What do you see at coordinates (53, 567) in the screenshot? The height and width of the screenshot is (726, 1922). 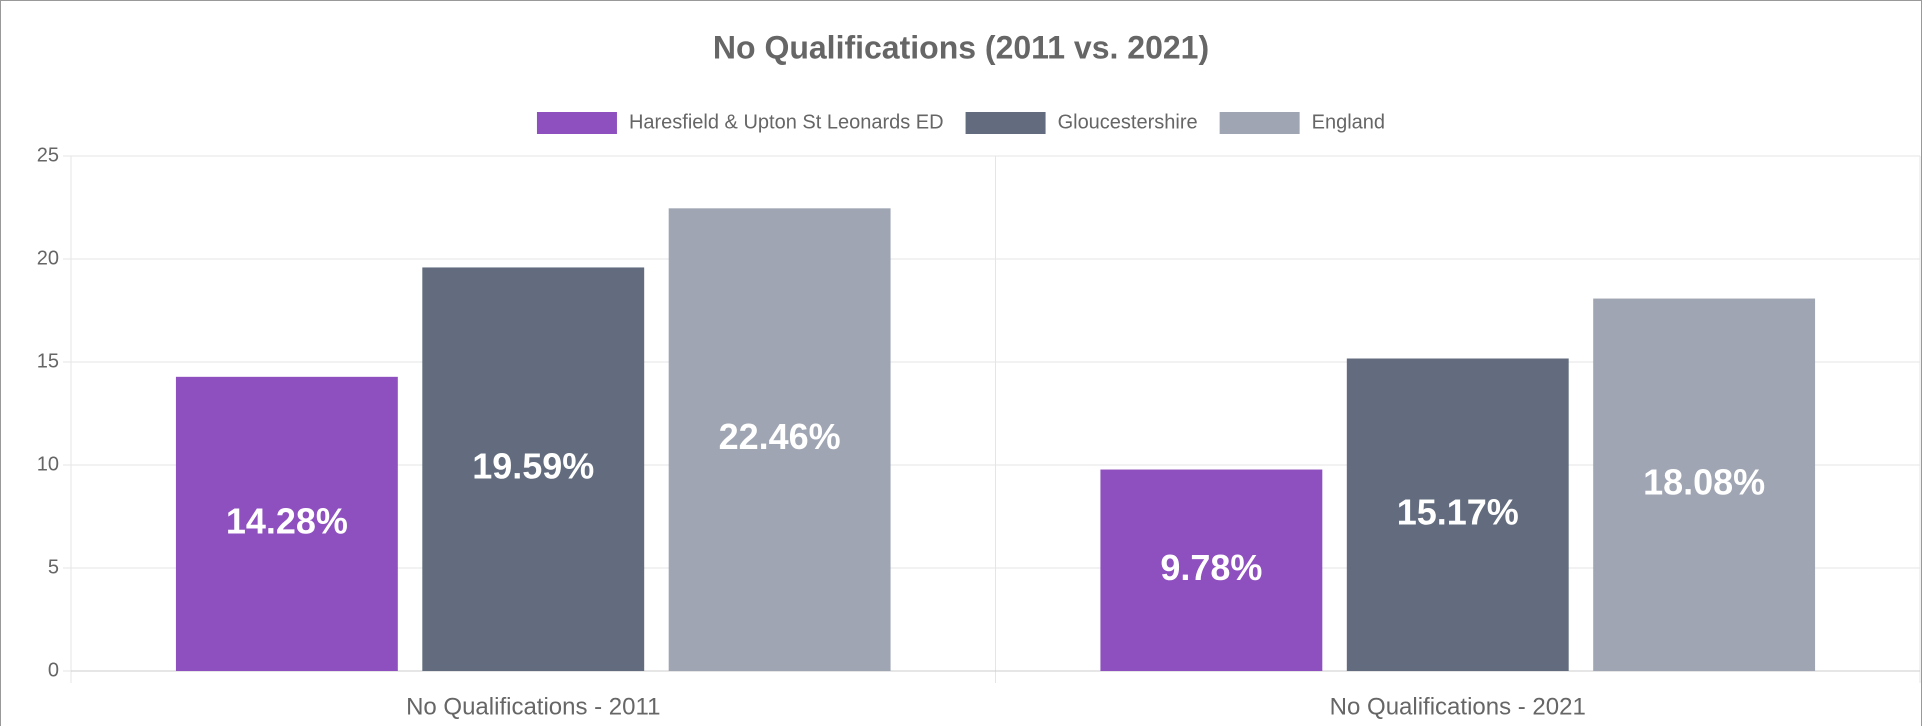 I see `y-tick-label: 5` at bounding box center [53, 567].